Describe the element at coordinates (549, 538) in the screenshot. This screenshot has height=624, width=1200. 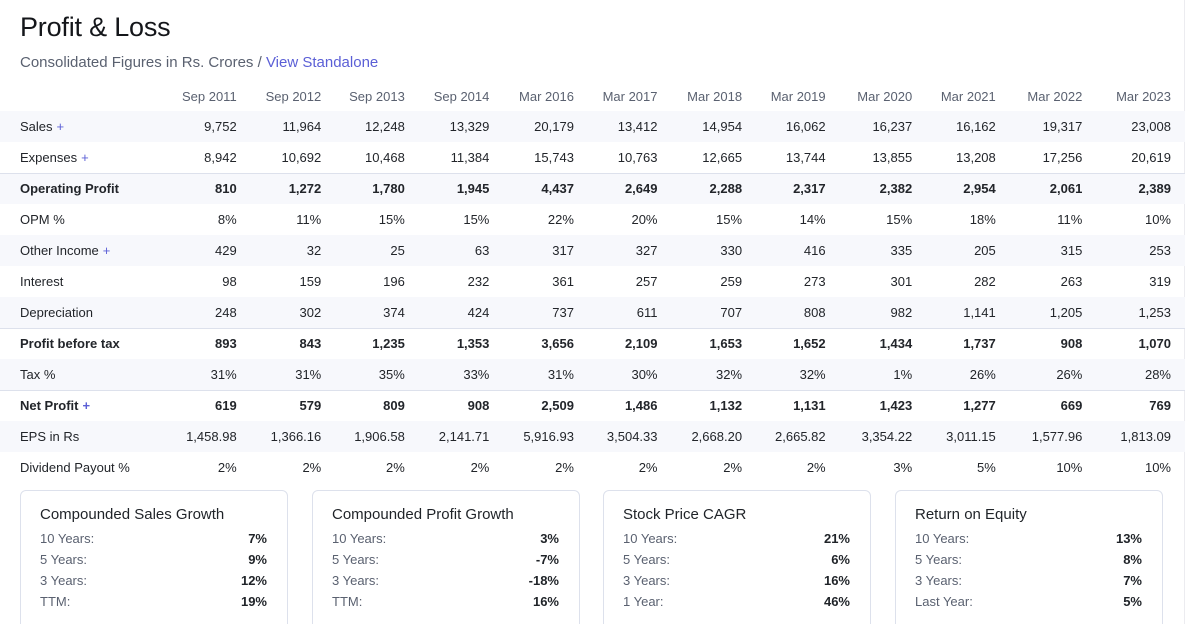
I see `stat-value: 3%` at that location.